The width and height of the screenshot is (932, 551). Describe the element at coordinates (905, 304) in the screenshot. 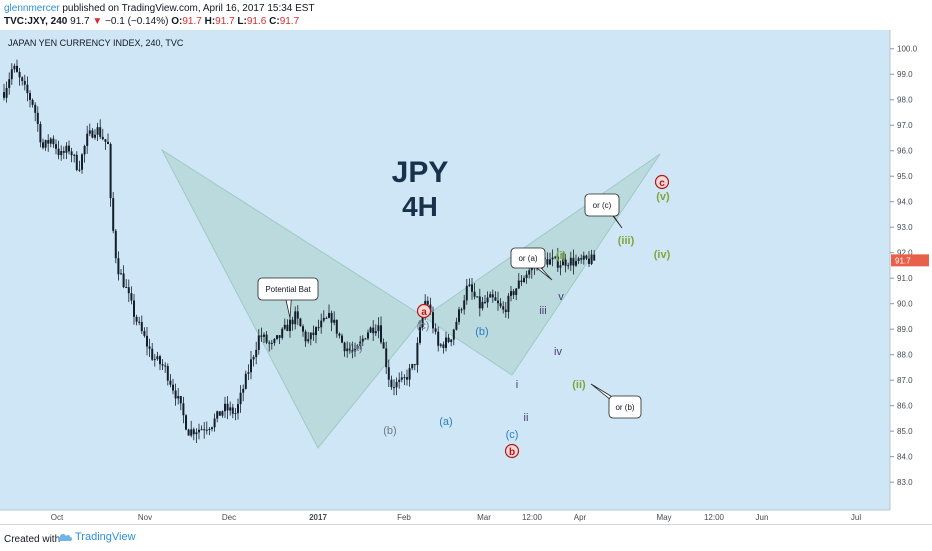

I see `price-tick-label: 90.0` at that location.